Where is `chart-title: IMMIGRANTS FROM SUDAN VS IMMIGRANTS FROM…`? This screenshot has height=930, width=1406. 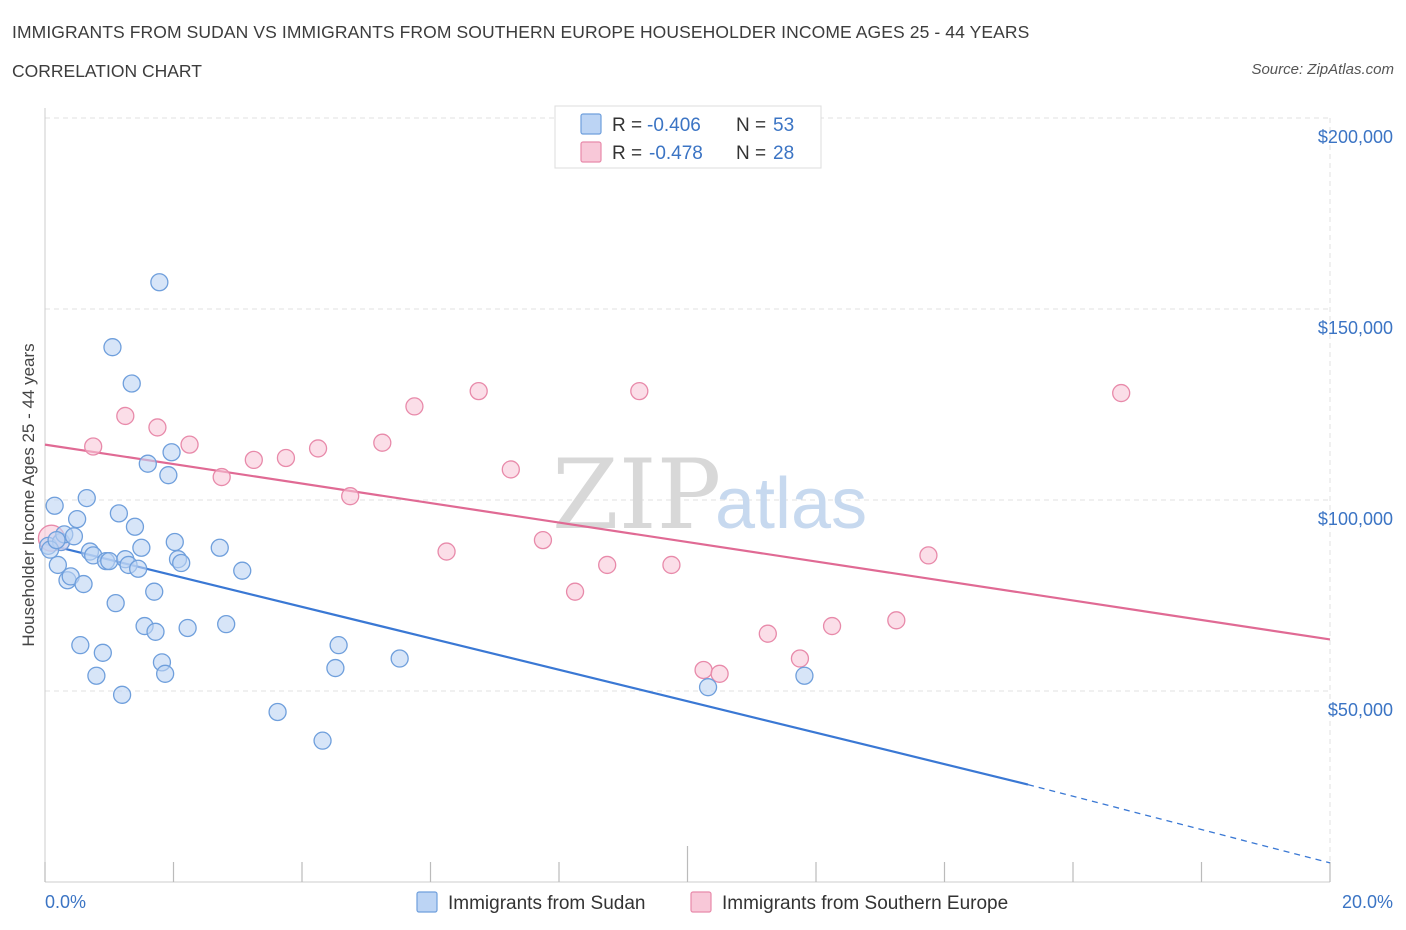
chart-title: IMMIGRANTS FROM SUDAN VS IMMIGRANTS FROM… is located at coordinates (521, 32).